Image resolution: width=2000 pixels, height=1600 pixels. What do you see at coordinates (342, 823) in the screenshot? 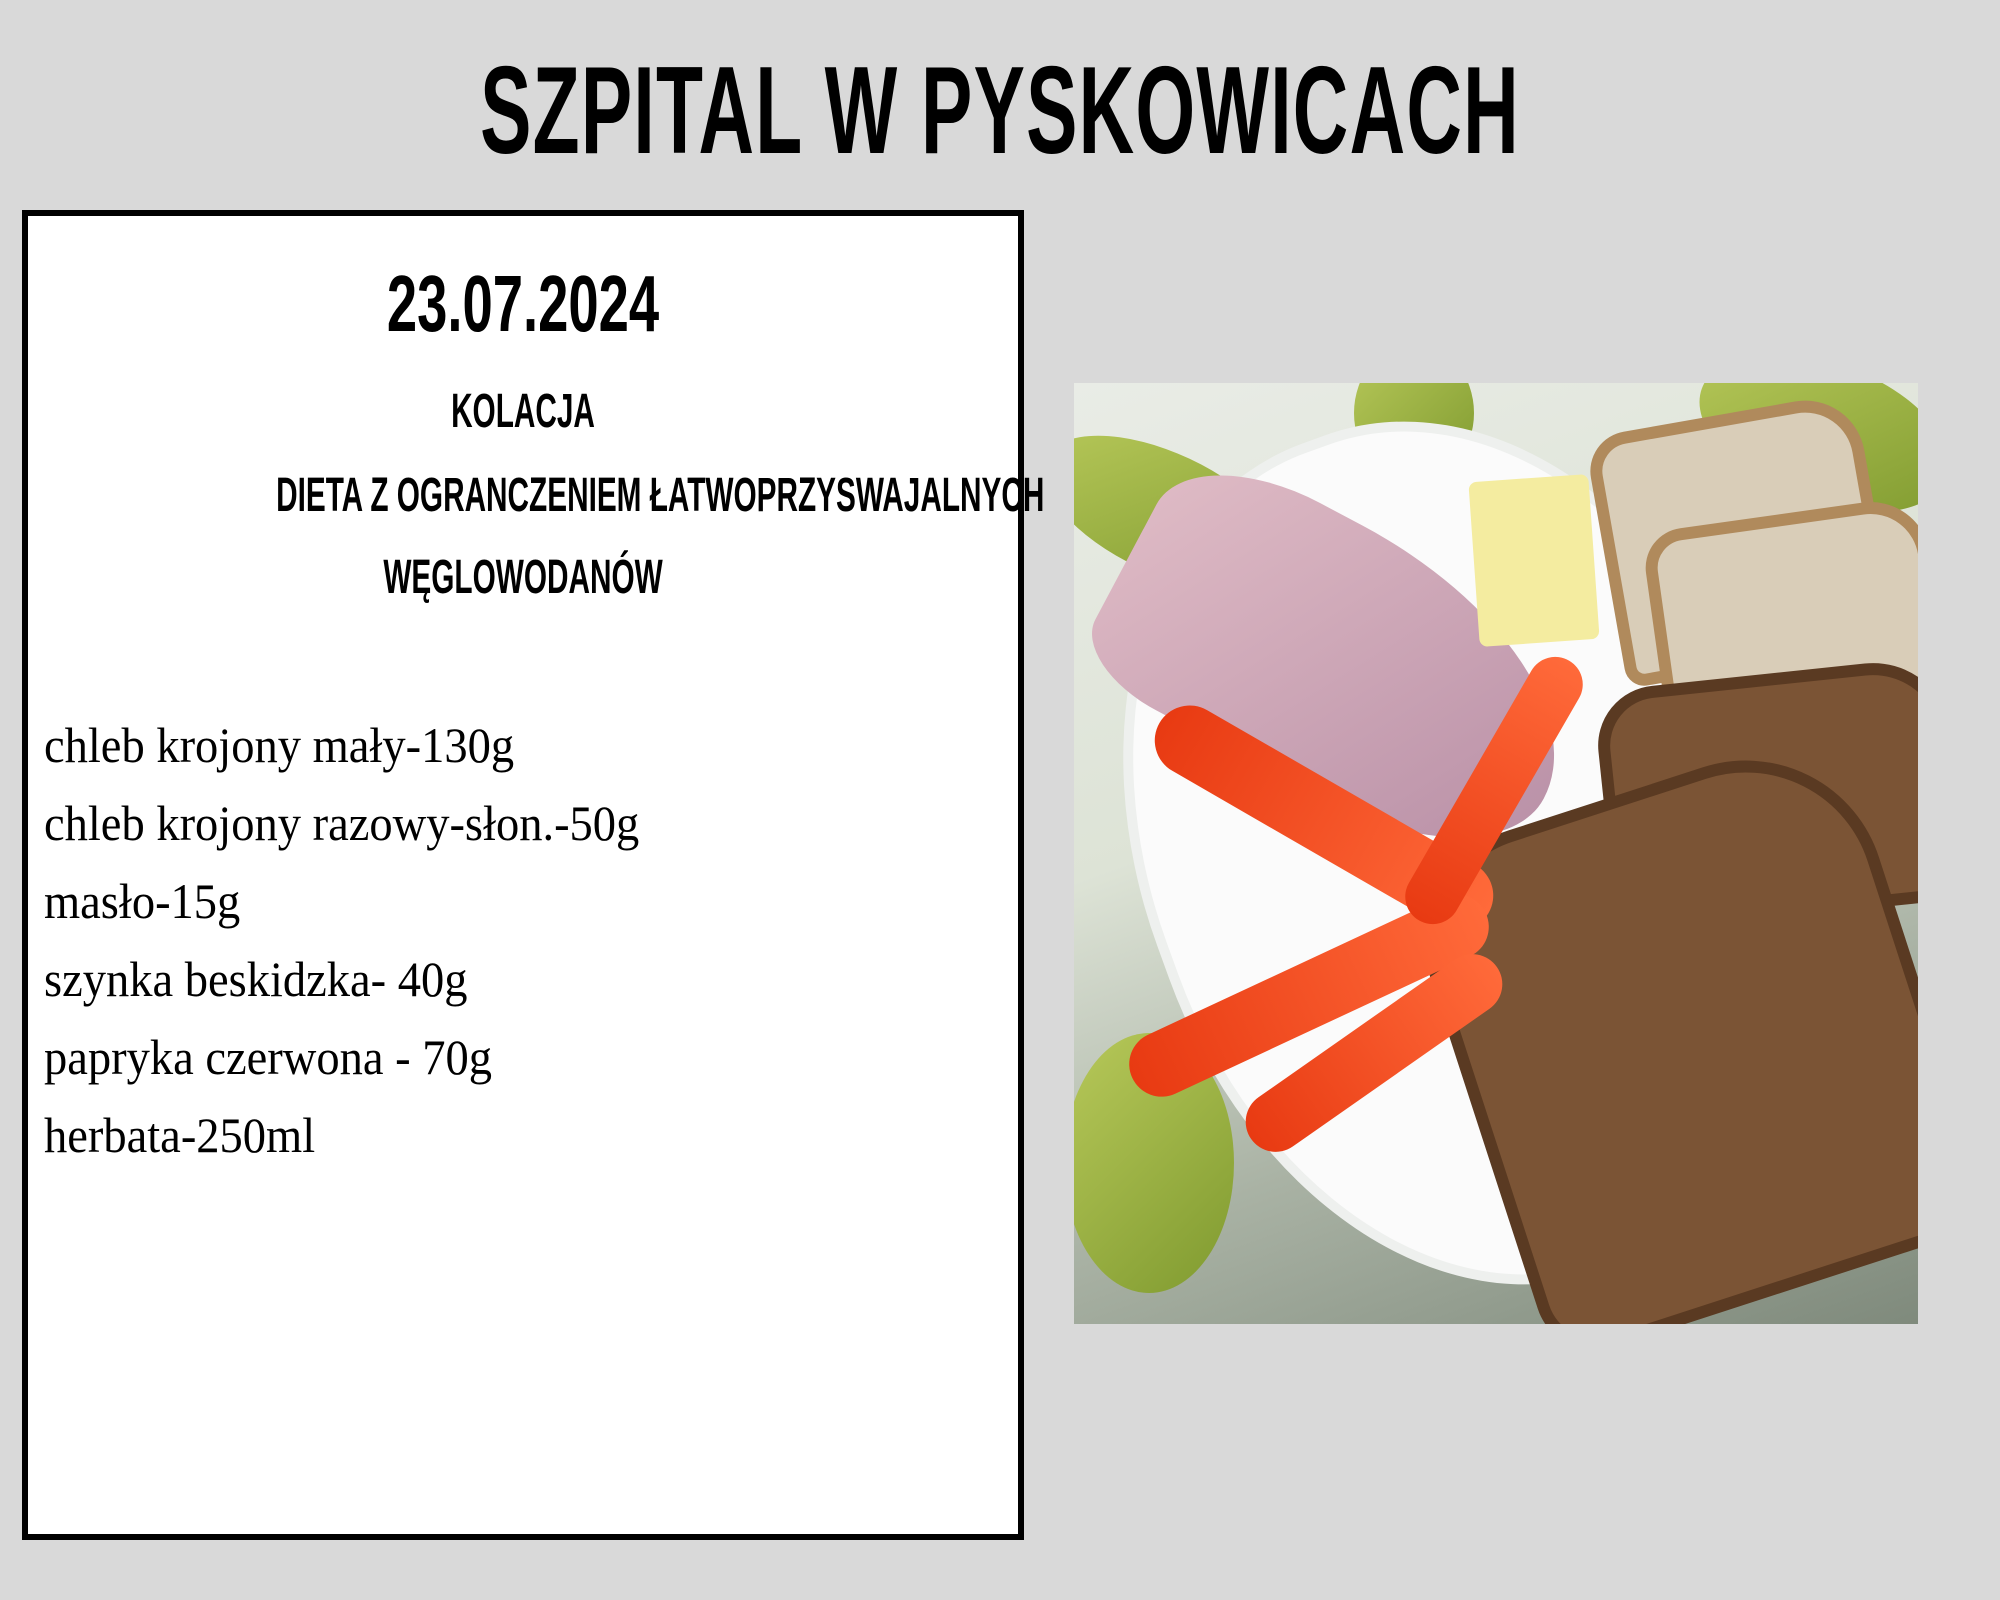
I see `menu-item: chleb krojony razowy-słon.-50g` at bounding box center [342, 823].